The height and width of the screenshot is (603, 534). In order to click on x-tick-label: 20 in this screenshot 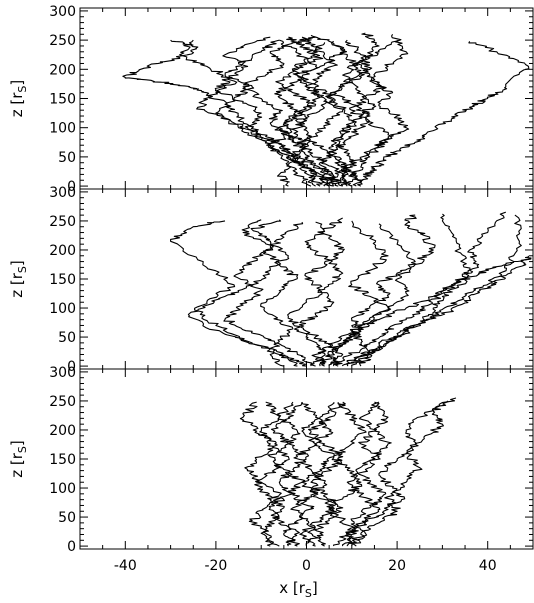, I will do `click(397, 566)`.